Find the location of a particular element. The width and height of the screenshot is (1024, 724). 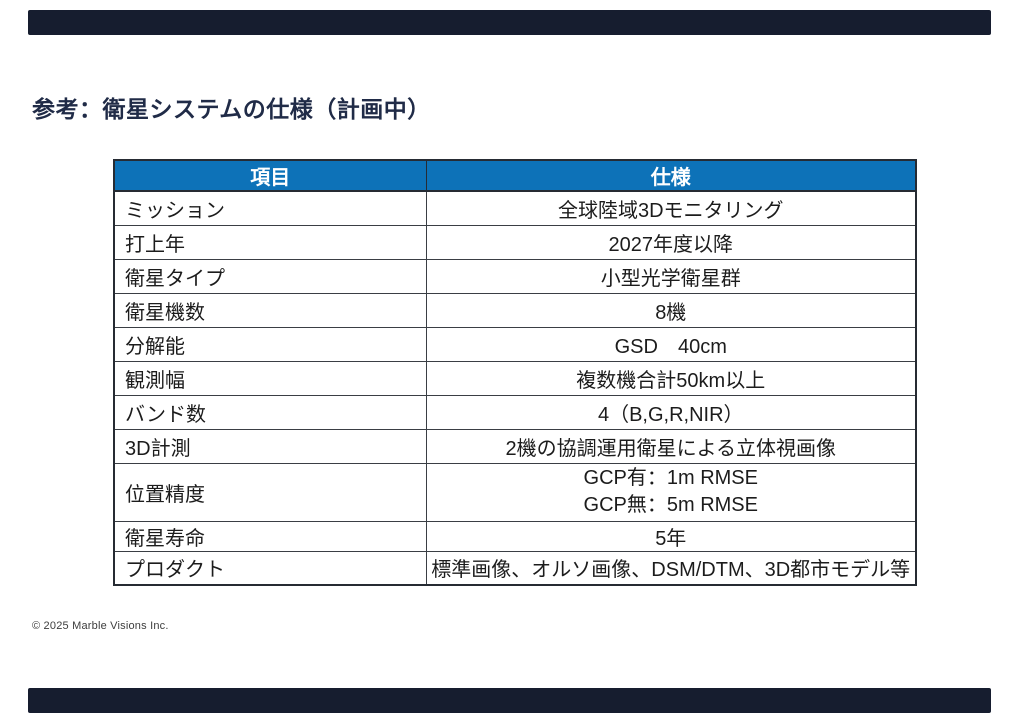

spec-cell: 2機の協調運用衛星による立体視画像 is located at coordinates (671, 446).